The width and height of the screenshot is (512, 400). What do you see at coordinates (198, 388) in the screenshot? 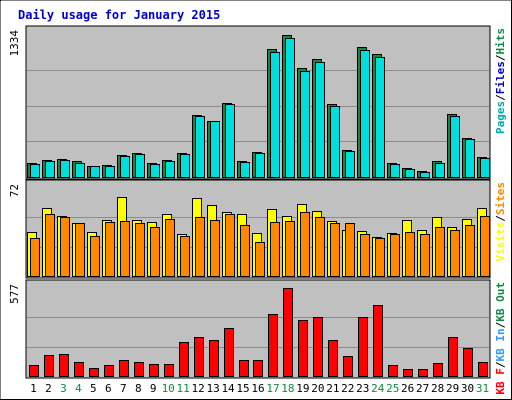
I see `x-tick-day-12: 12` at bounding box center [198, 388].